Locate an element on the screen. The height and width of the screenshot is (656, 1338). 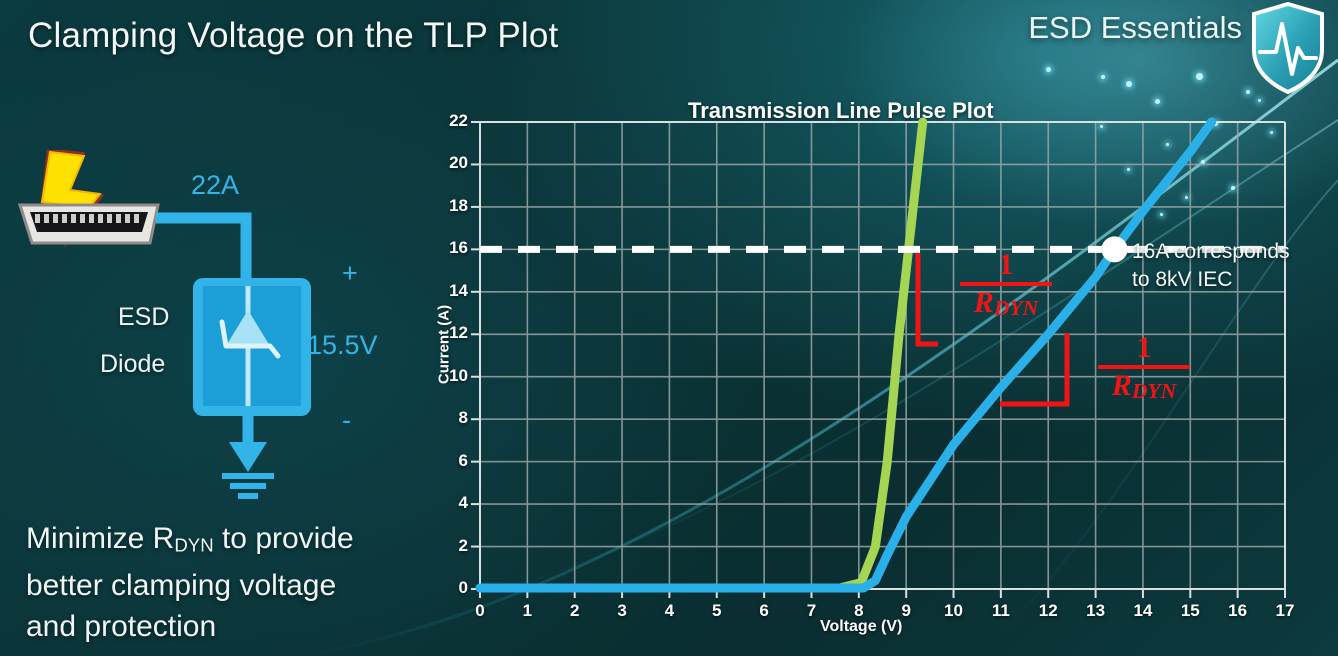
x-tick-label: 11 is located at coordinates (1000, 610).